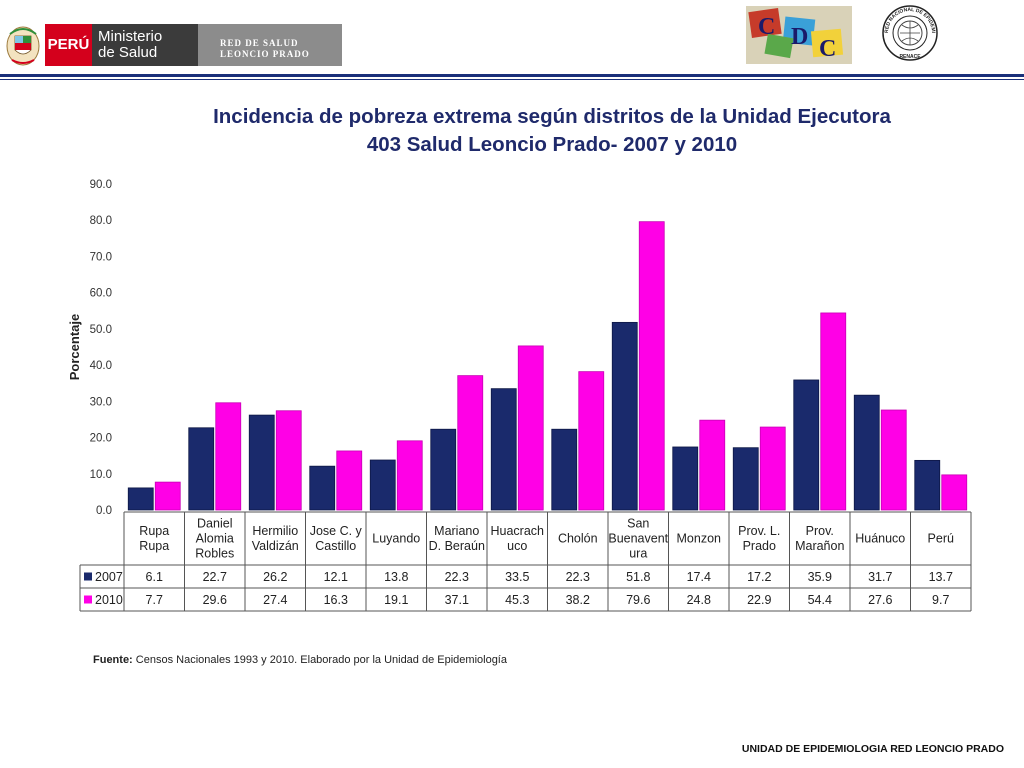 The width and height of the screenshot is (1024, 768). I want to click on y-tick-label: 10.0, so click(101, 475).